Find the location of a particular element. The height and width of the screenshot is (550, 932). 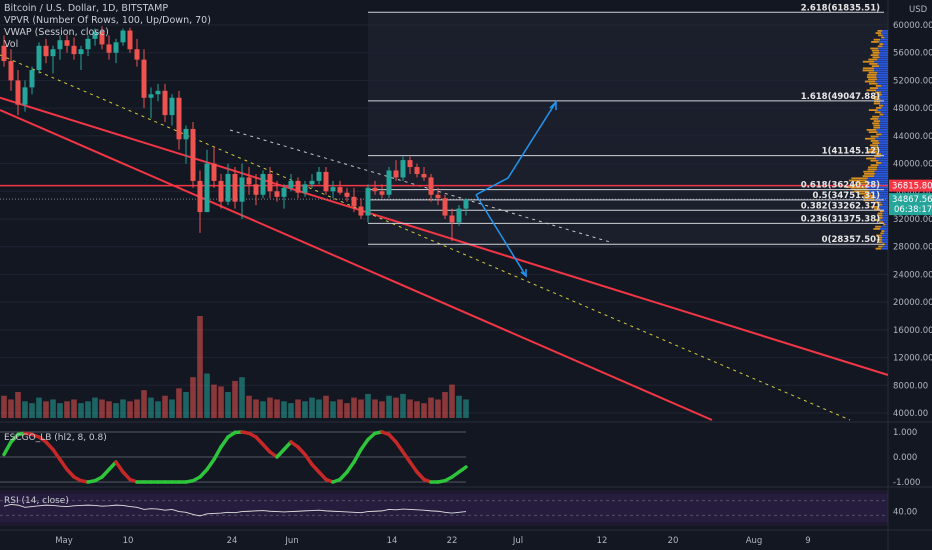

vpvr-legend: VPVR (Number Of Rows, 100, Up/Down, 70) is located at coordinates (107, 20).